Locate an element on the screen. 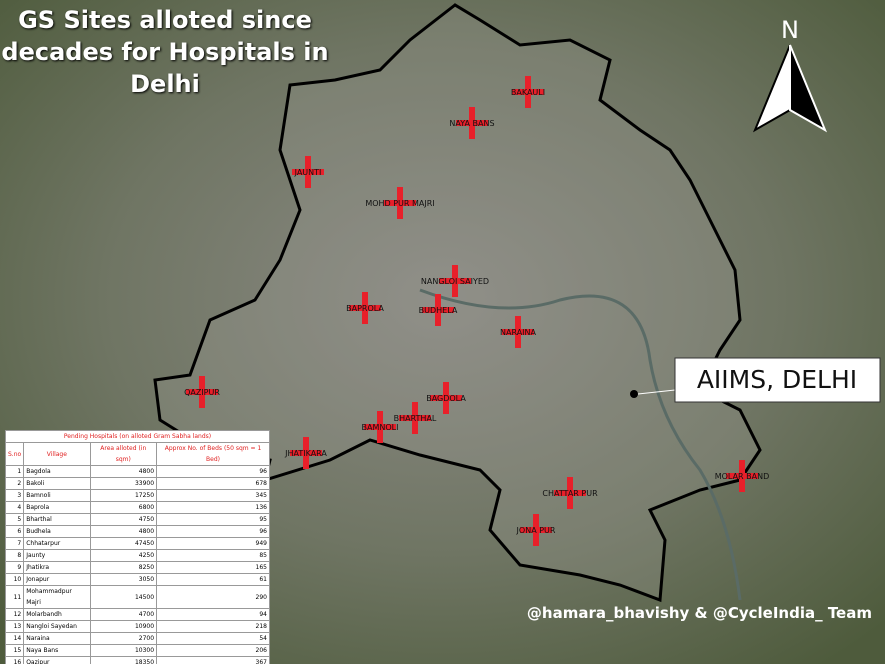 The width and height of the screenshot is (885, 664). table-cell: Molarbandh is located at coordinates (57, 614).